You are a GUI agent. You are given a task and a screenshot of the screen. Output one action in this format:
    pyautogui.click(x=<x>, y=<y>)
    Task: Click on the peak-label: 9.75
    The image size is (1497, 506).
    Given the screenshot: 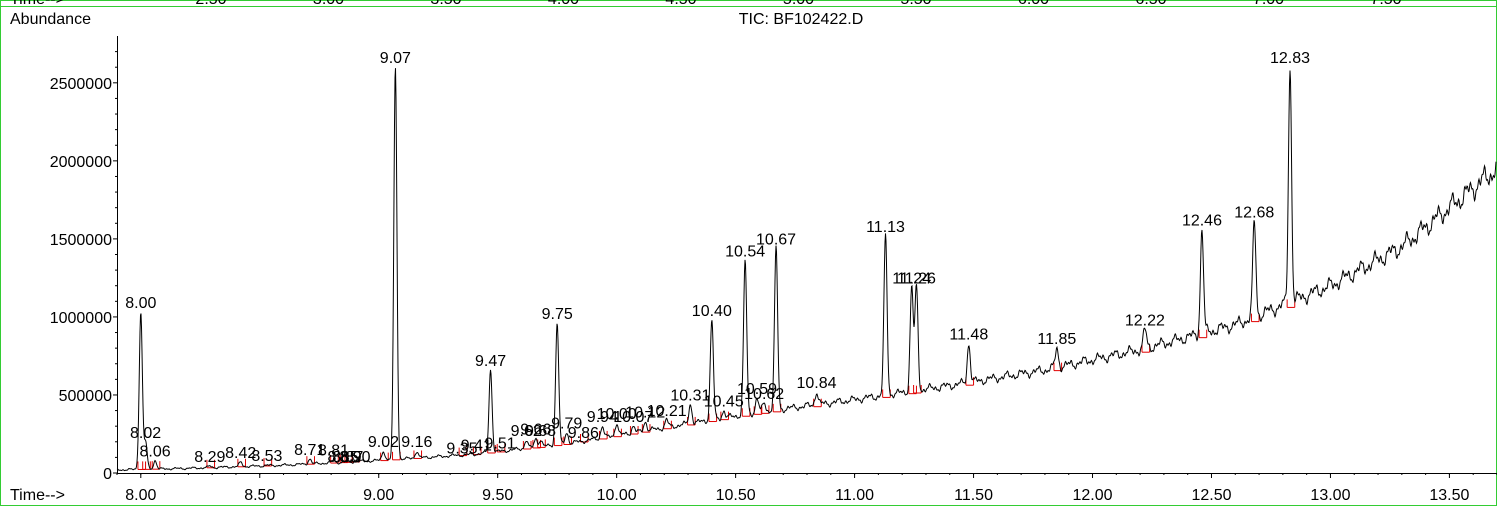 What is the action you would take?
    pyautogui.click(x=557, y=314)
    